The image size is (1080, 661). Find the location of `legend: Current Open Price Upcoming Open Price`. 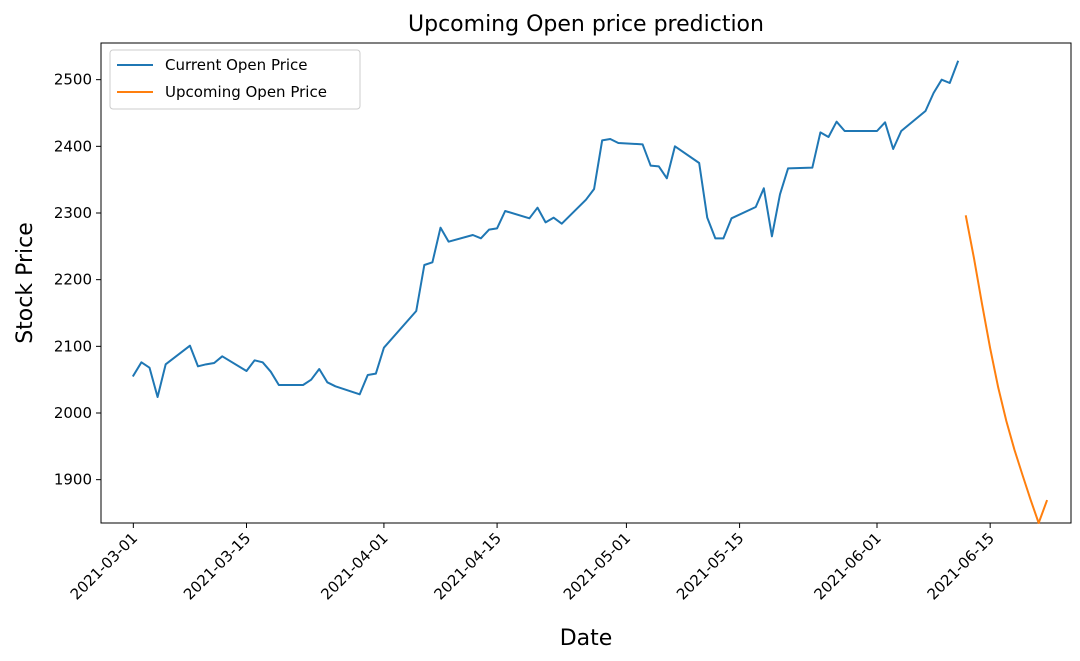

legend: Current Open Price Upcoming Open Price is located at coordinates (235, 79).